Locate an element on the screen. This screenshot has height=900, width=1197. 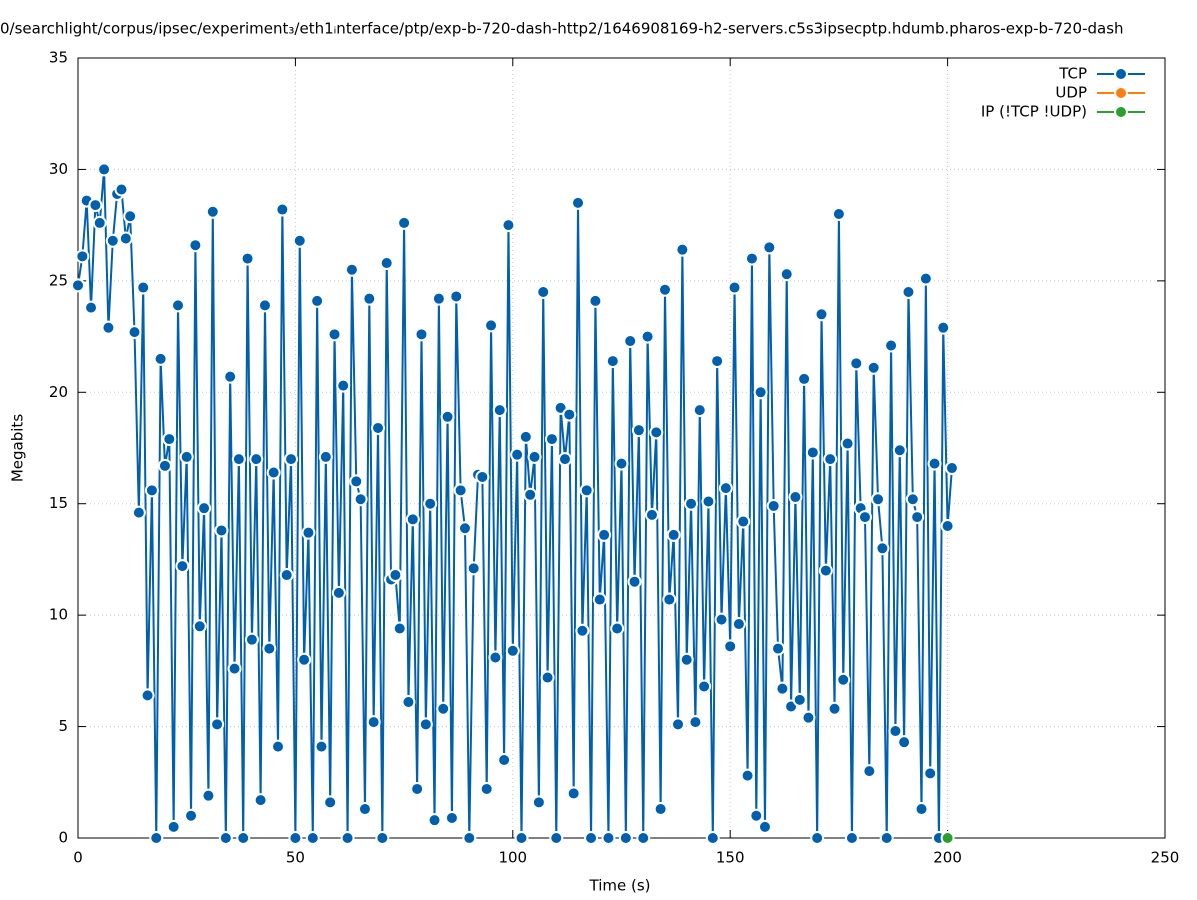
x-tick-label: 250 is located at coordinates (1165, 858).